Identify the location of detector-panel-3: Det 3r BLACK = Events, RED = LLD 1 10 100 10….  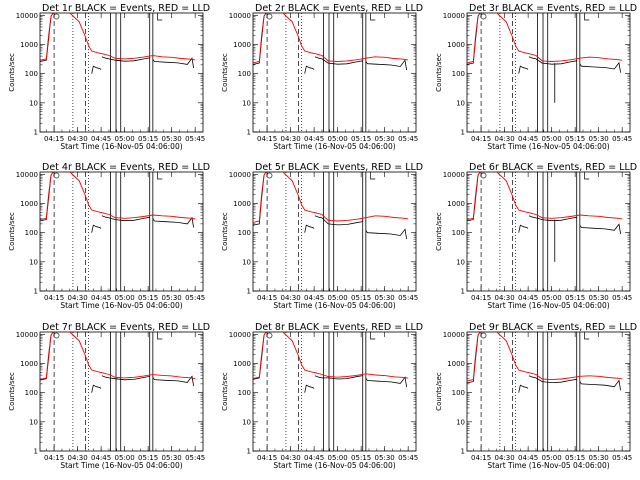
(536, 77).